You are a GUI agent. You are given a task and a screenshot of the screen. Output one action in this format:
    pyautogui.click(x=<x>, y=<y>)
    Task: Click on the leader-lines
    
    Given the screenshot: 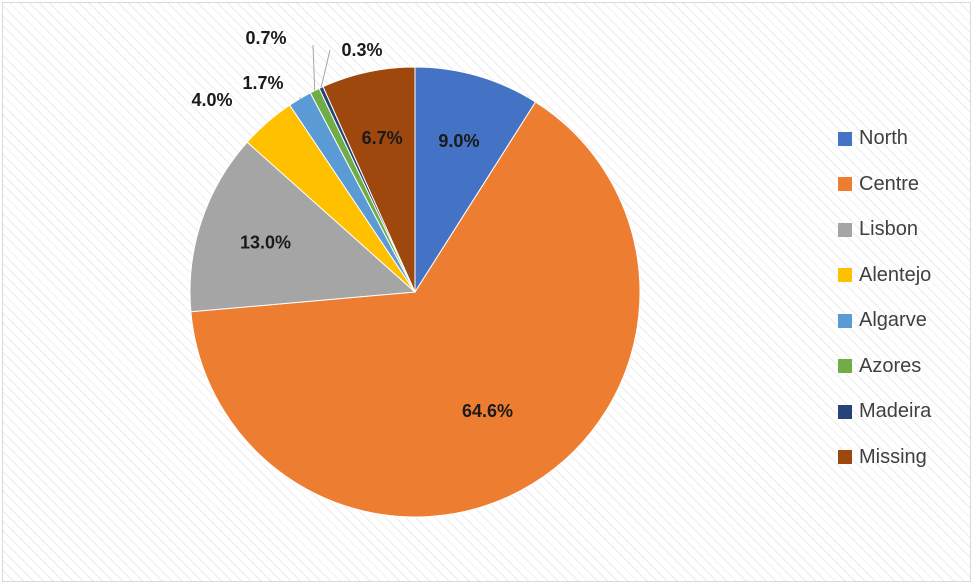 What is the action you would take?
    pyautogui.click(x=315, y=71)
    